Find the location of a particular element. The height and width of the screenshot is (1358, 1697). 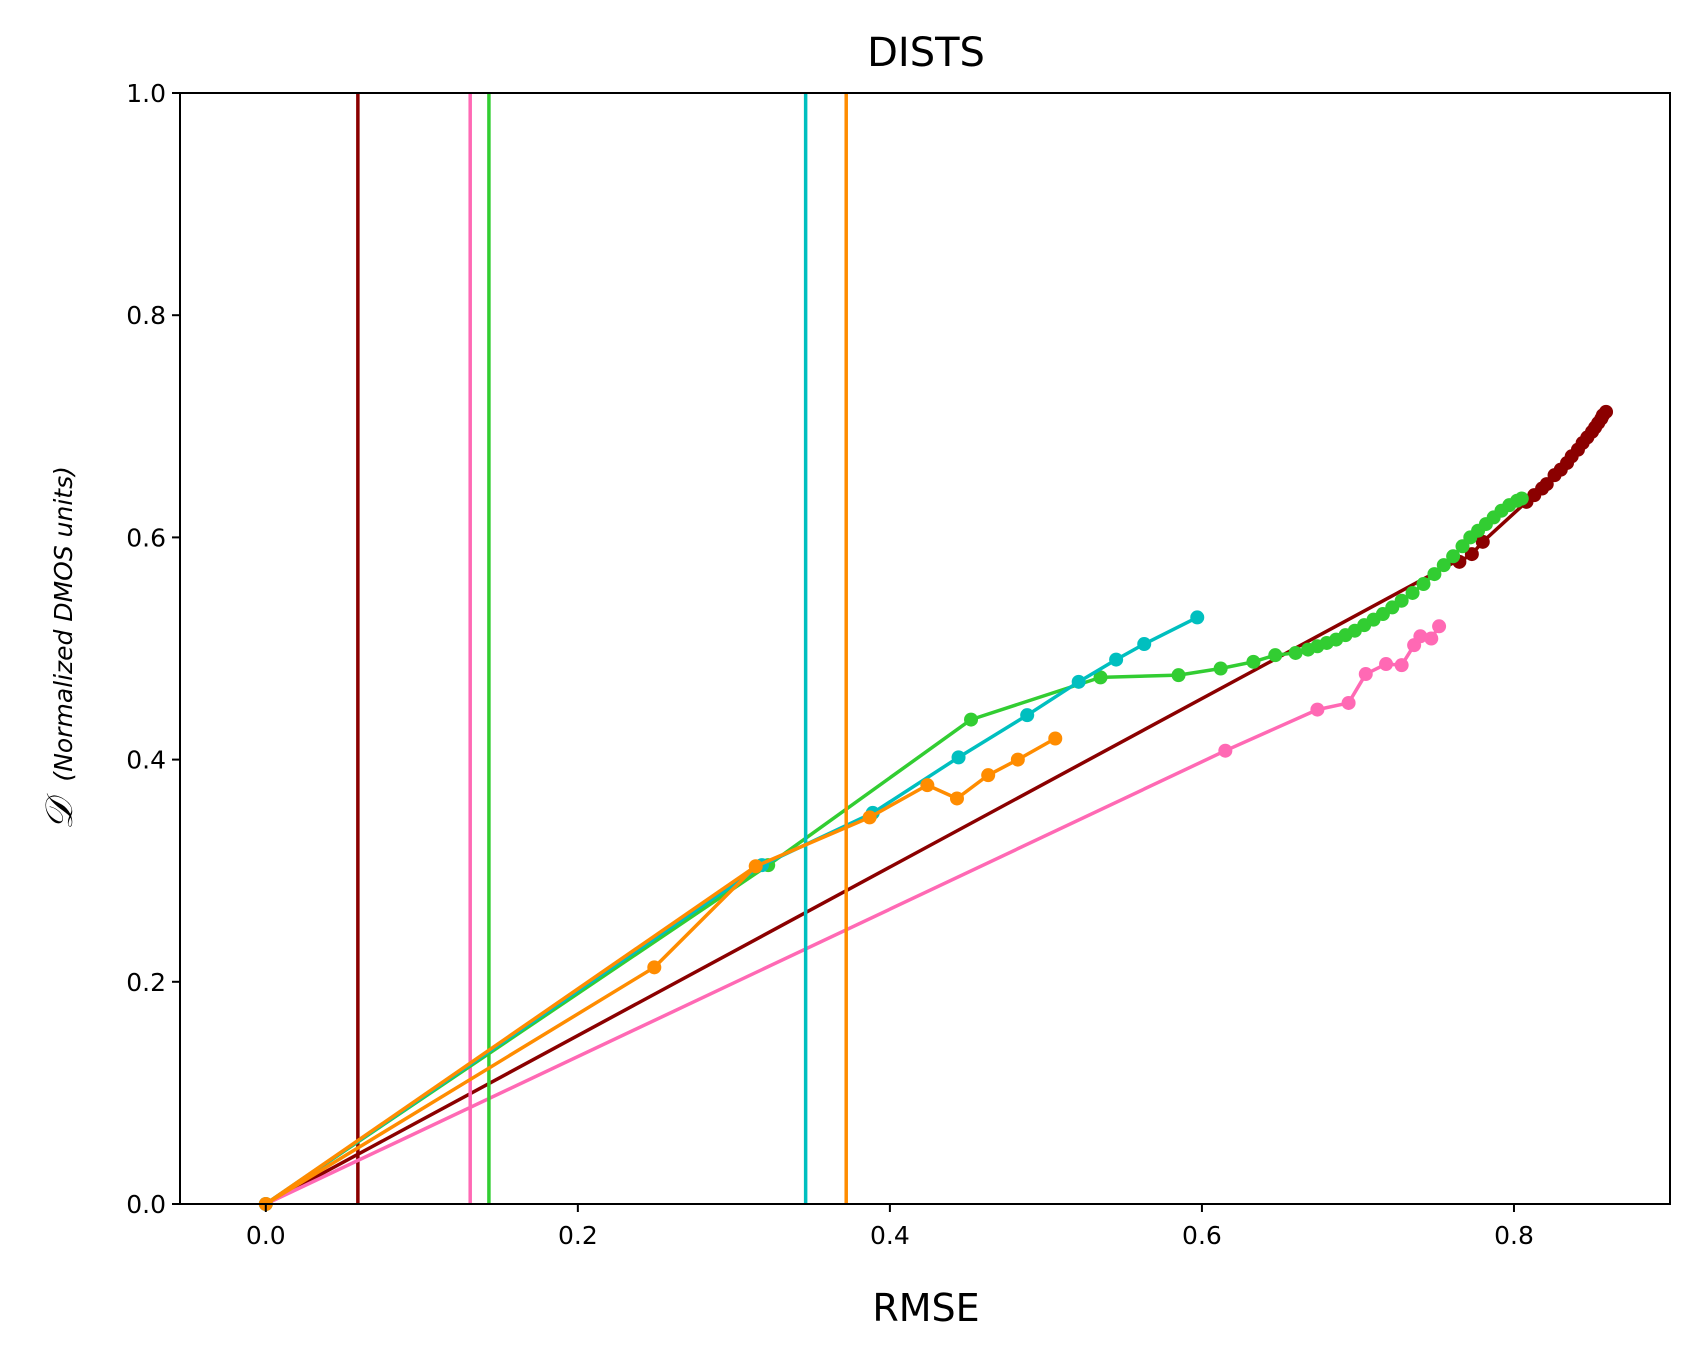

y-tick-label: 1.0 is located at coordinates (146, 93).